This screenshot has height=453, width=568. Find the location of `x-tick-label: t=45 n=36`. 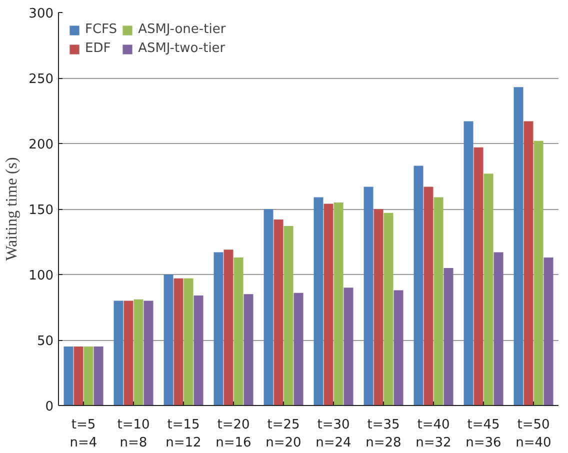

x-tick-label: t=45 n=36 is located at coordinates (484, 434).